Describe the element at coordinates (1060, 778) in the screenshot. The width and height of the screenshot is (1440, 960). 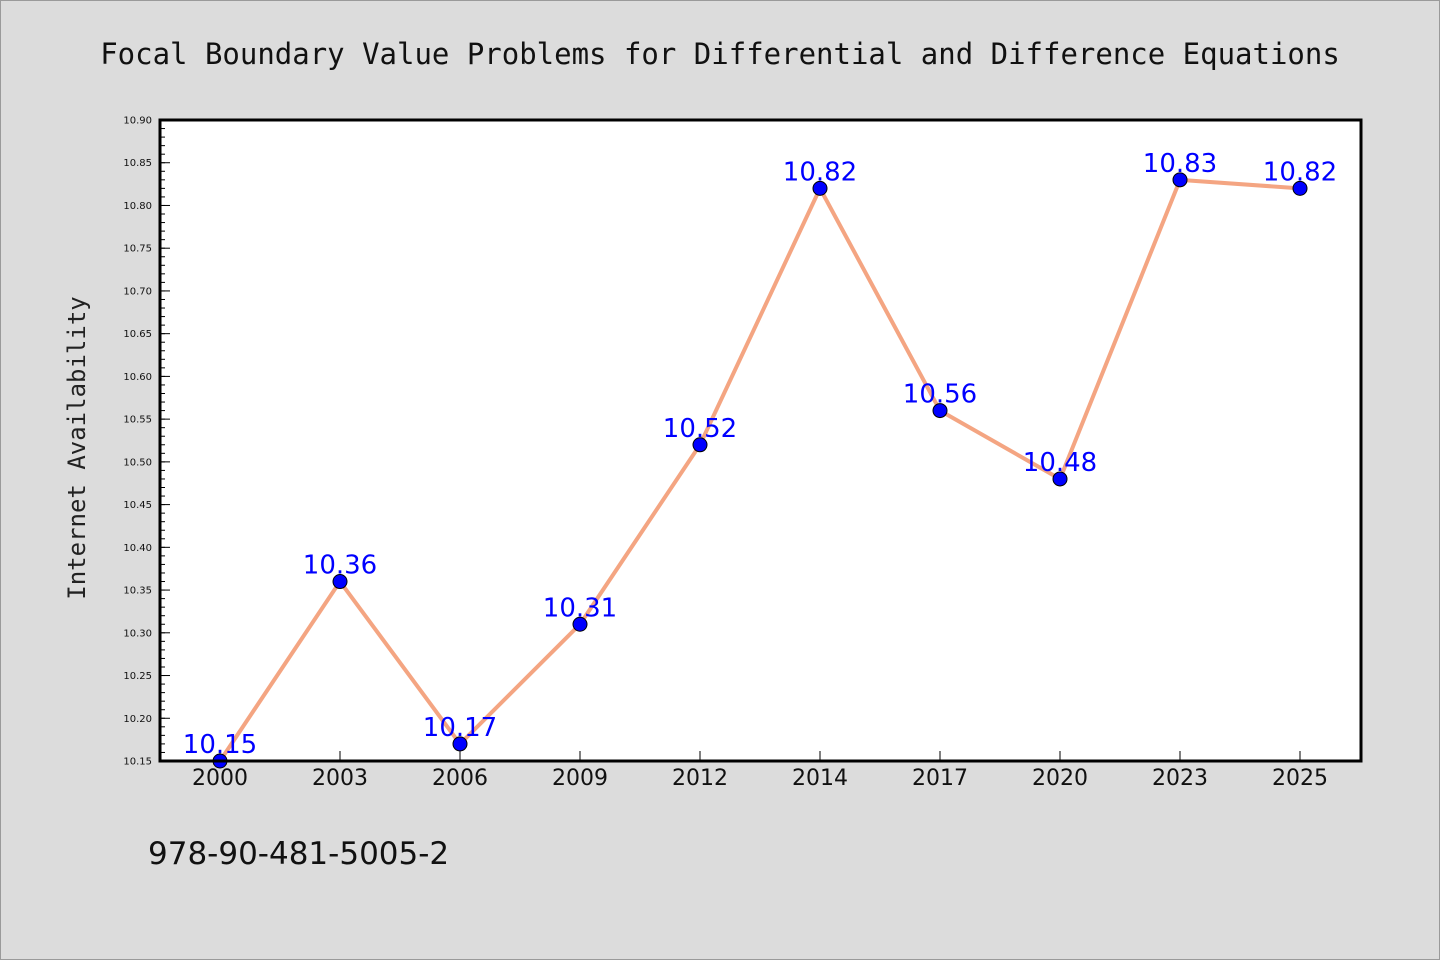
I see `x-tick-label: 2020` at that location.